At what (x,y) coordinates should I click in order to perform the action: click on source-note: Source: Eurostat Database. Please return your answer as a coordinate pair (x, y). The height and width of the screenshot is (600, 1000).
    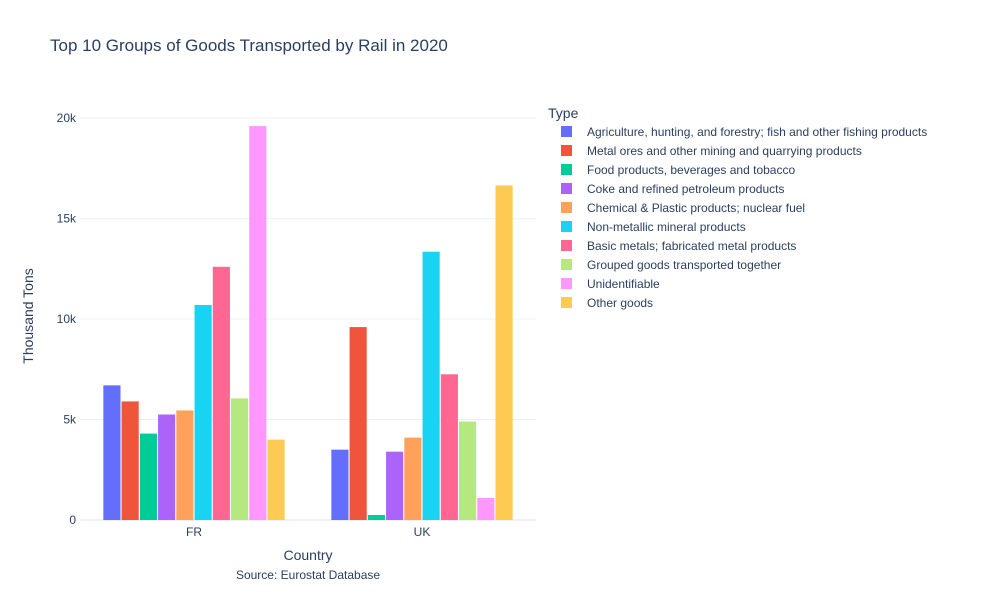
    Looking at the image, I should click on (308, 575).